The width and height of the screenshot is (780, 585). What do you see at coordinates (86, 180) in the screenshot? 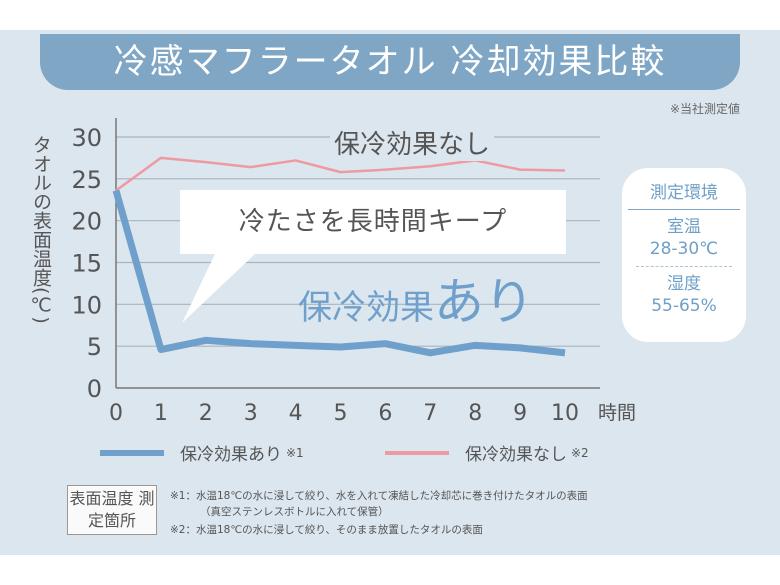
I see `y-tick-label: 25` at bounding box center [86, 180].